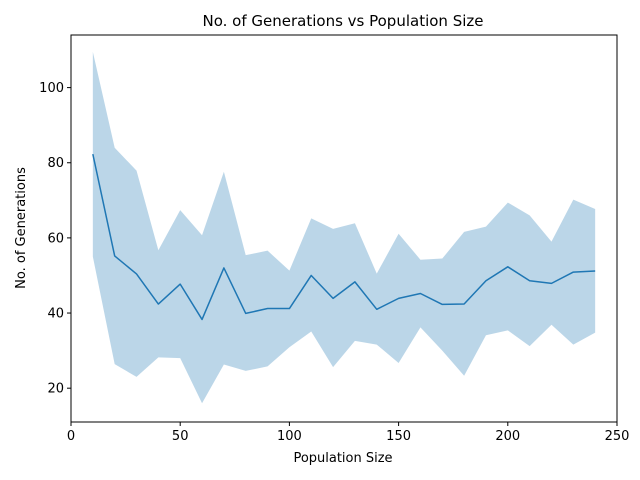  Describe the element at coordinates (55, 314) in the screenshot. I see `y-tick-label: 40` at that location.